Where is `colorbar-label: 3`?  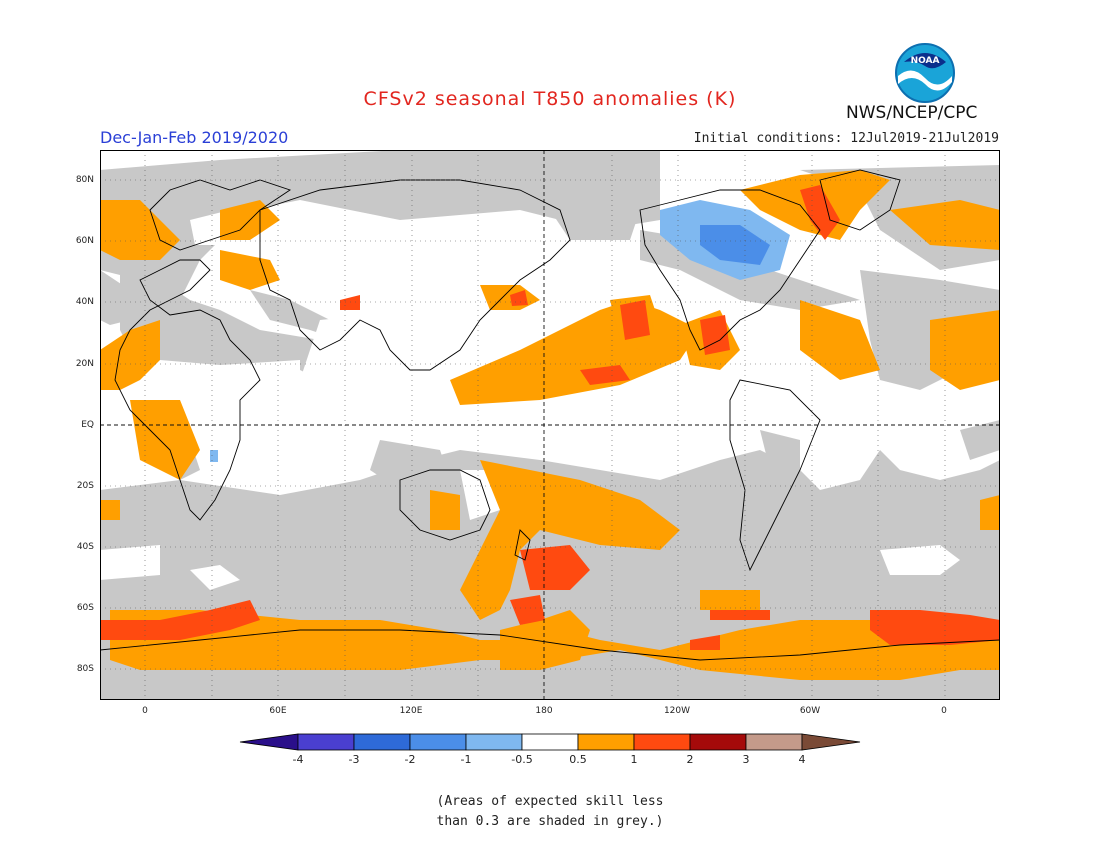 colorbar-label: 3 is located at coordinates (746, 759).